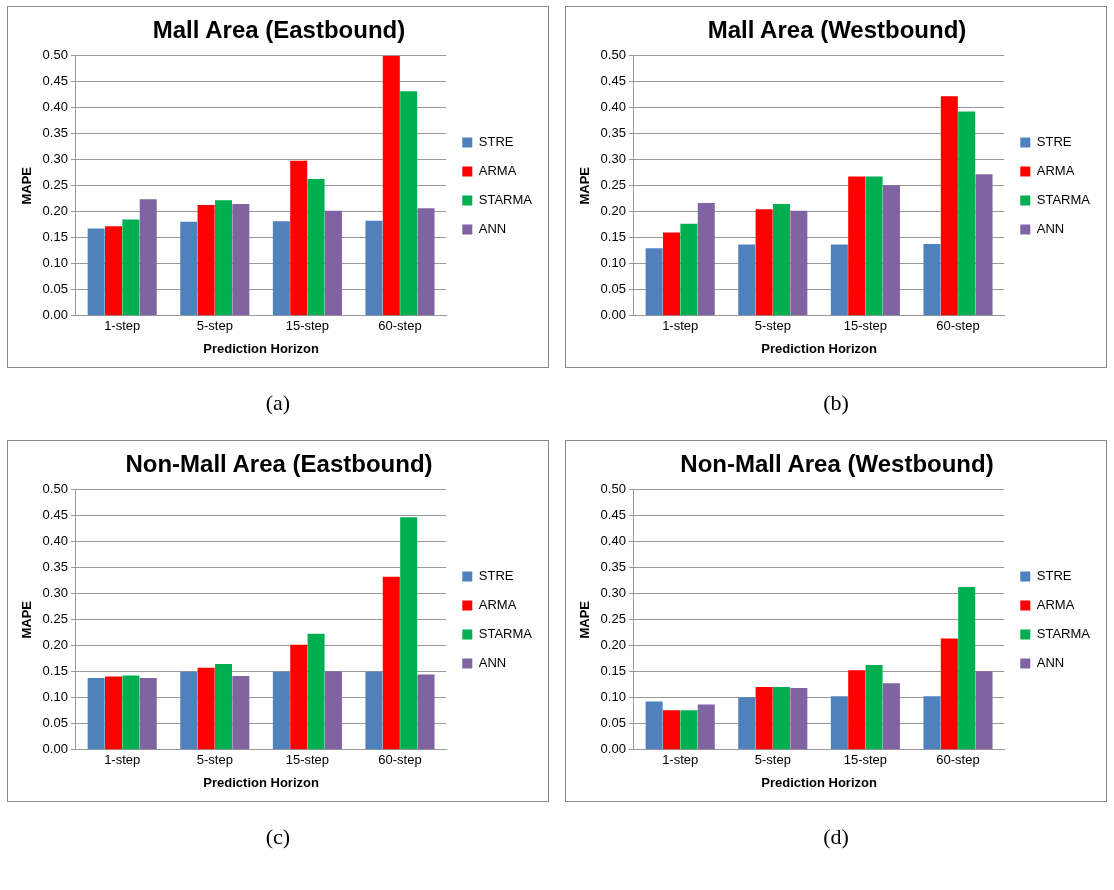 This screenshot has height=890, width=1114. Describe the element at coordinates (837, 464) in the screenshot. I see `chart-title: Non-Mall Area (Westbound)` at that location.